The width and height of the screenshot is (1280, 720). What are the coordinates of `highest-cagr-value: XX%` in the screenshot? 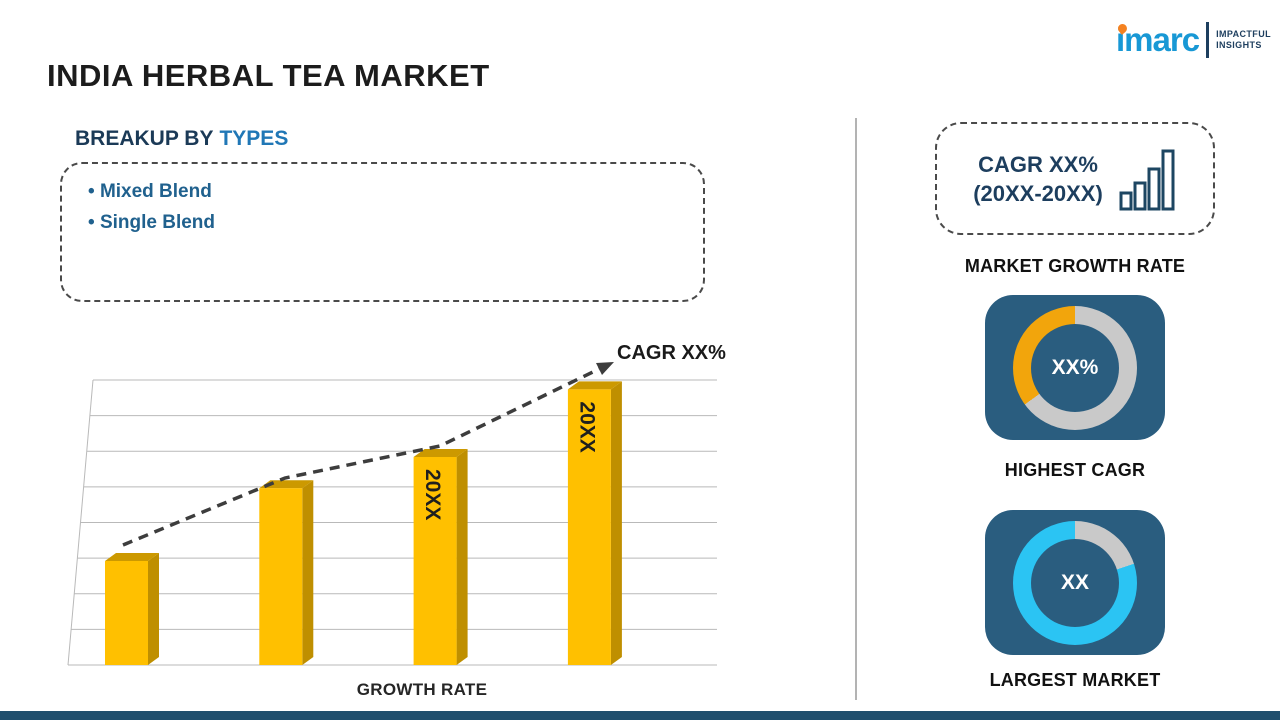 It's located at (1075, 367).